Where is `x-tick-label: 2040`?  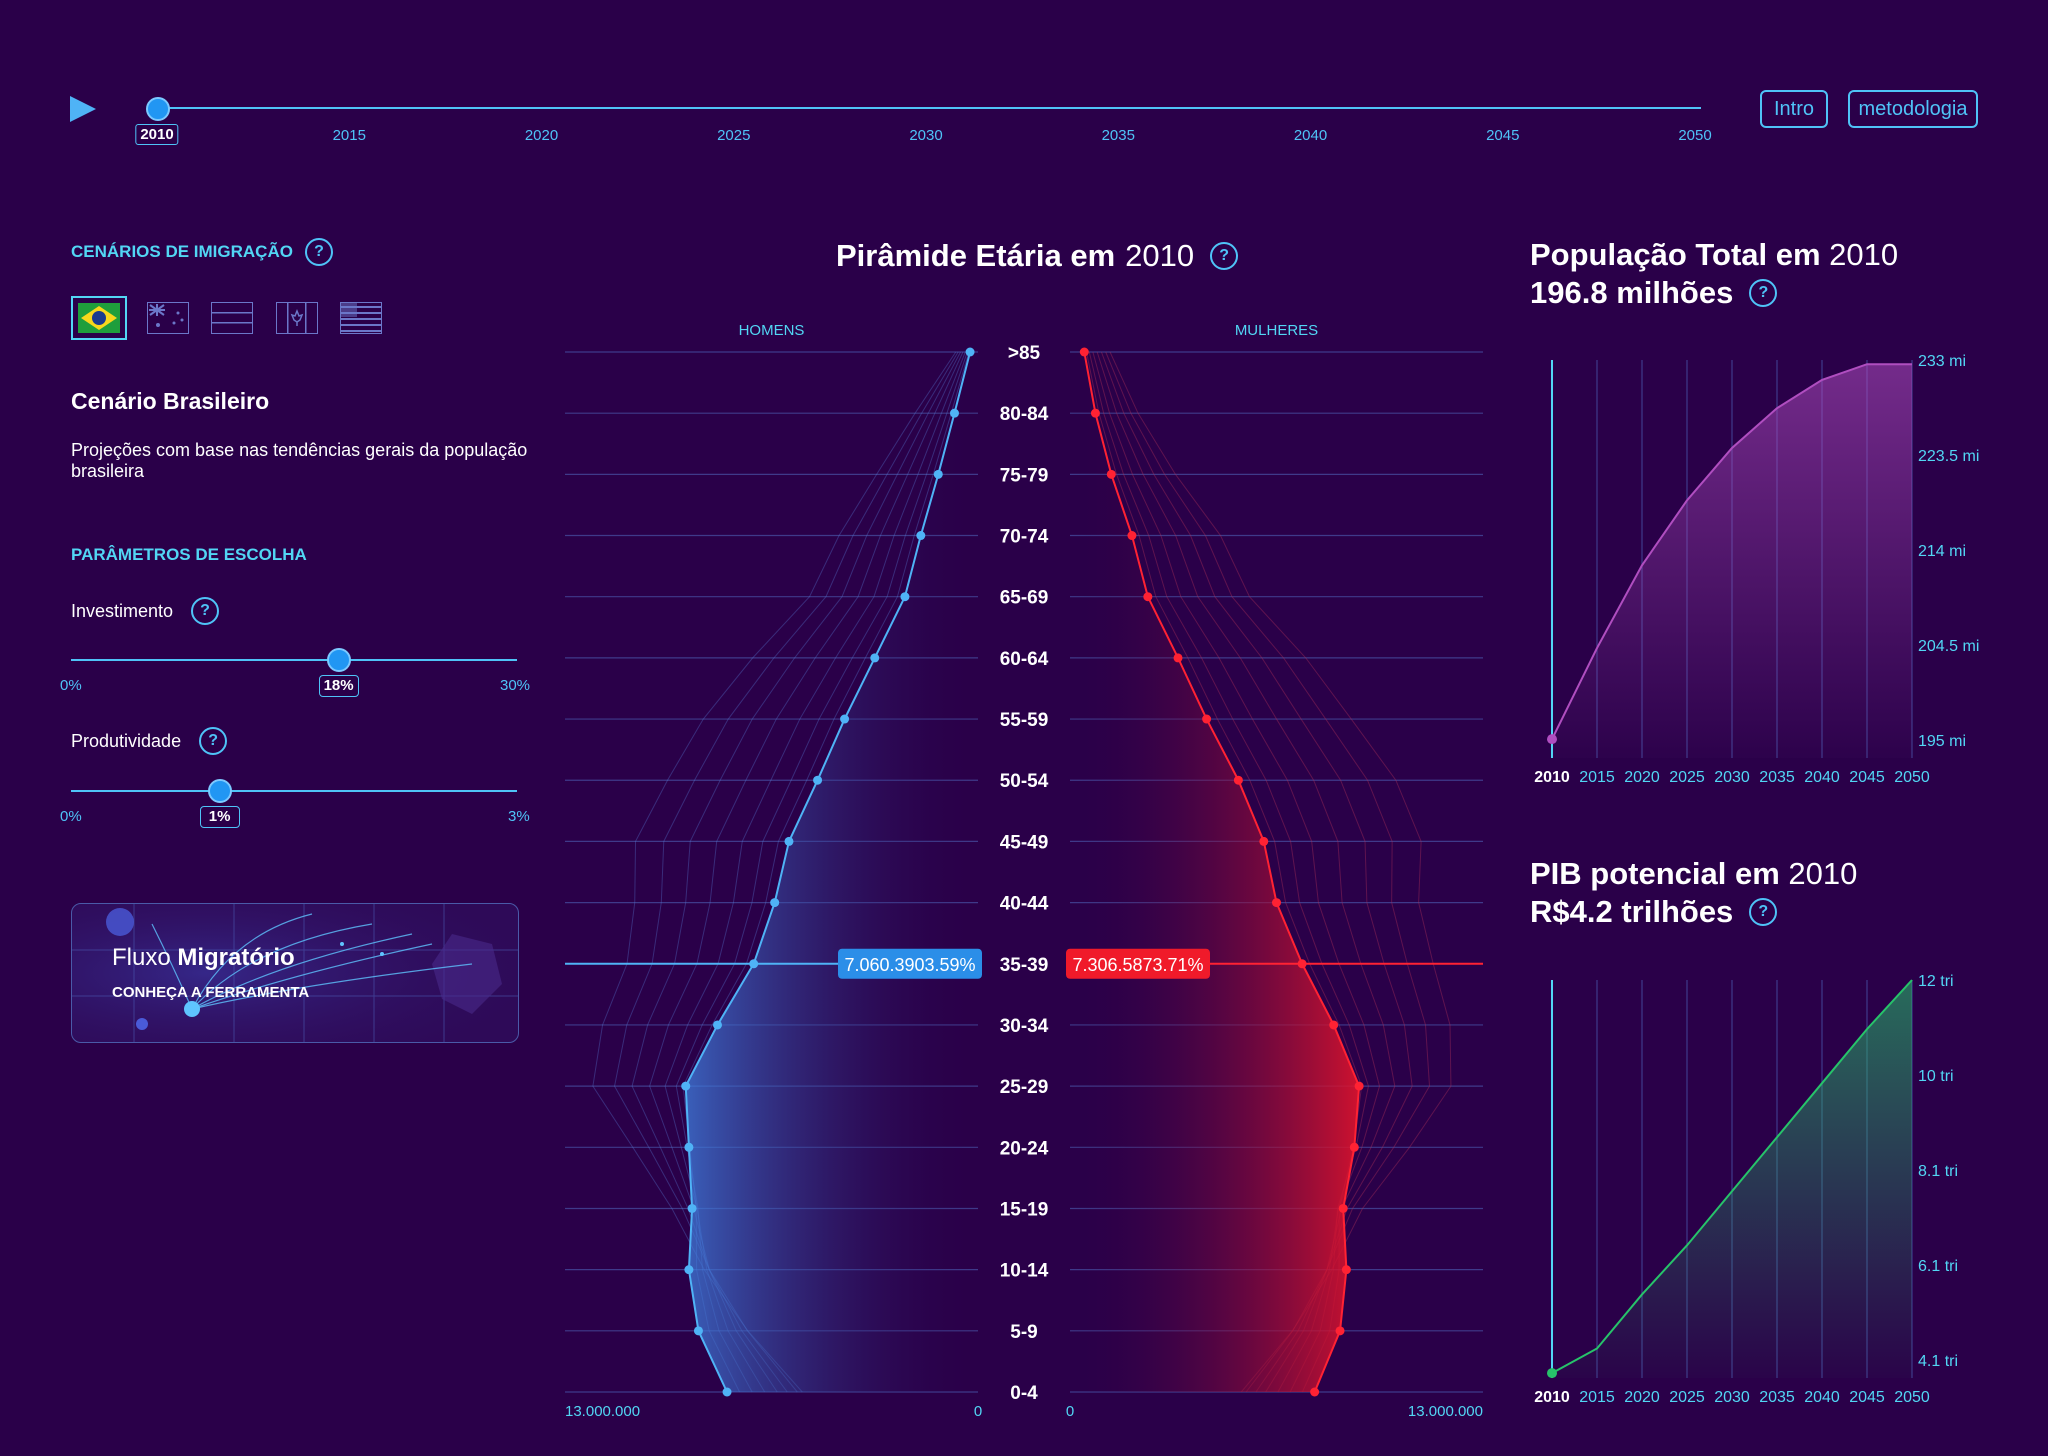 x-tick-label: 2040 is located at coordinates (1822, 777).